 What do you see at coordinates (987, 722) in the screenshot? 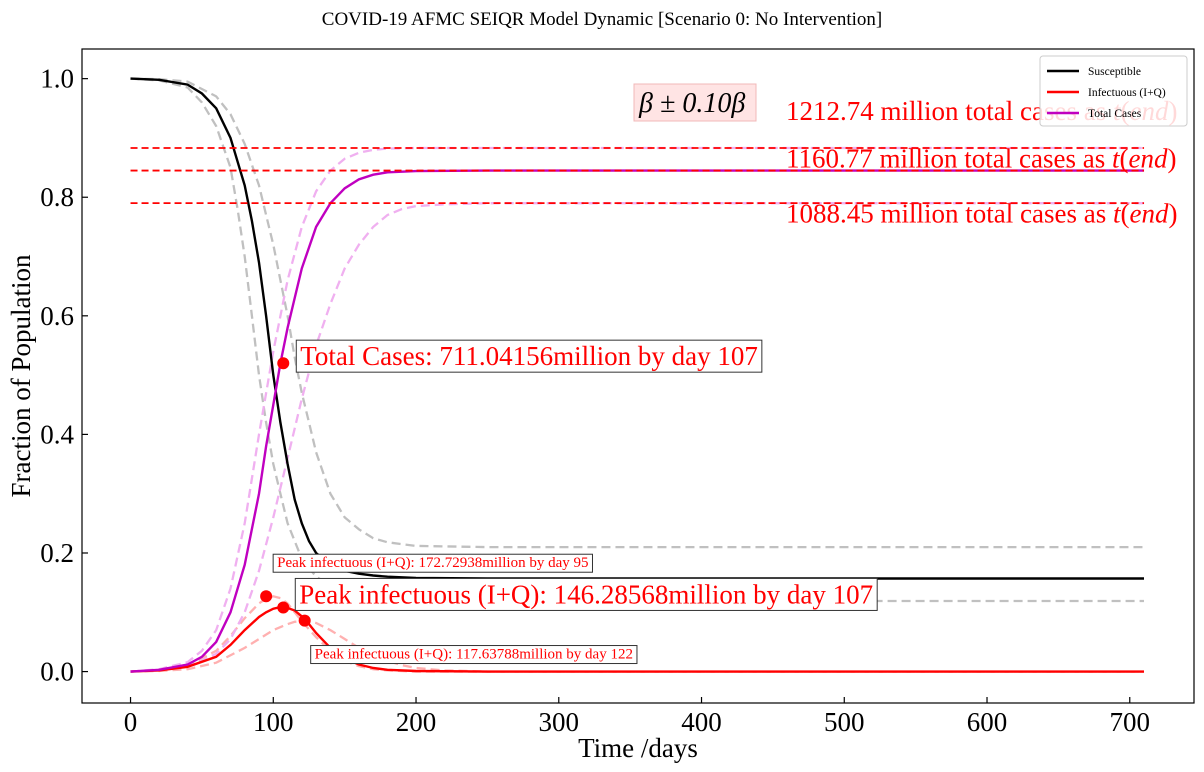
I see `x-tick-label: 600` at bounding box center [987, 722].